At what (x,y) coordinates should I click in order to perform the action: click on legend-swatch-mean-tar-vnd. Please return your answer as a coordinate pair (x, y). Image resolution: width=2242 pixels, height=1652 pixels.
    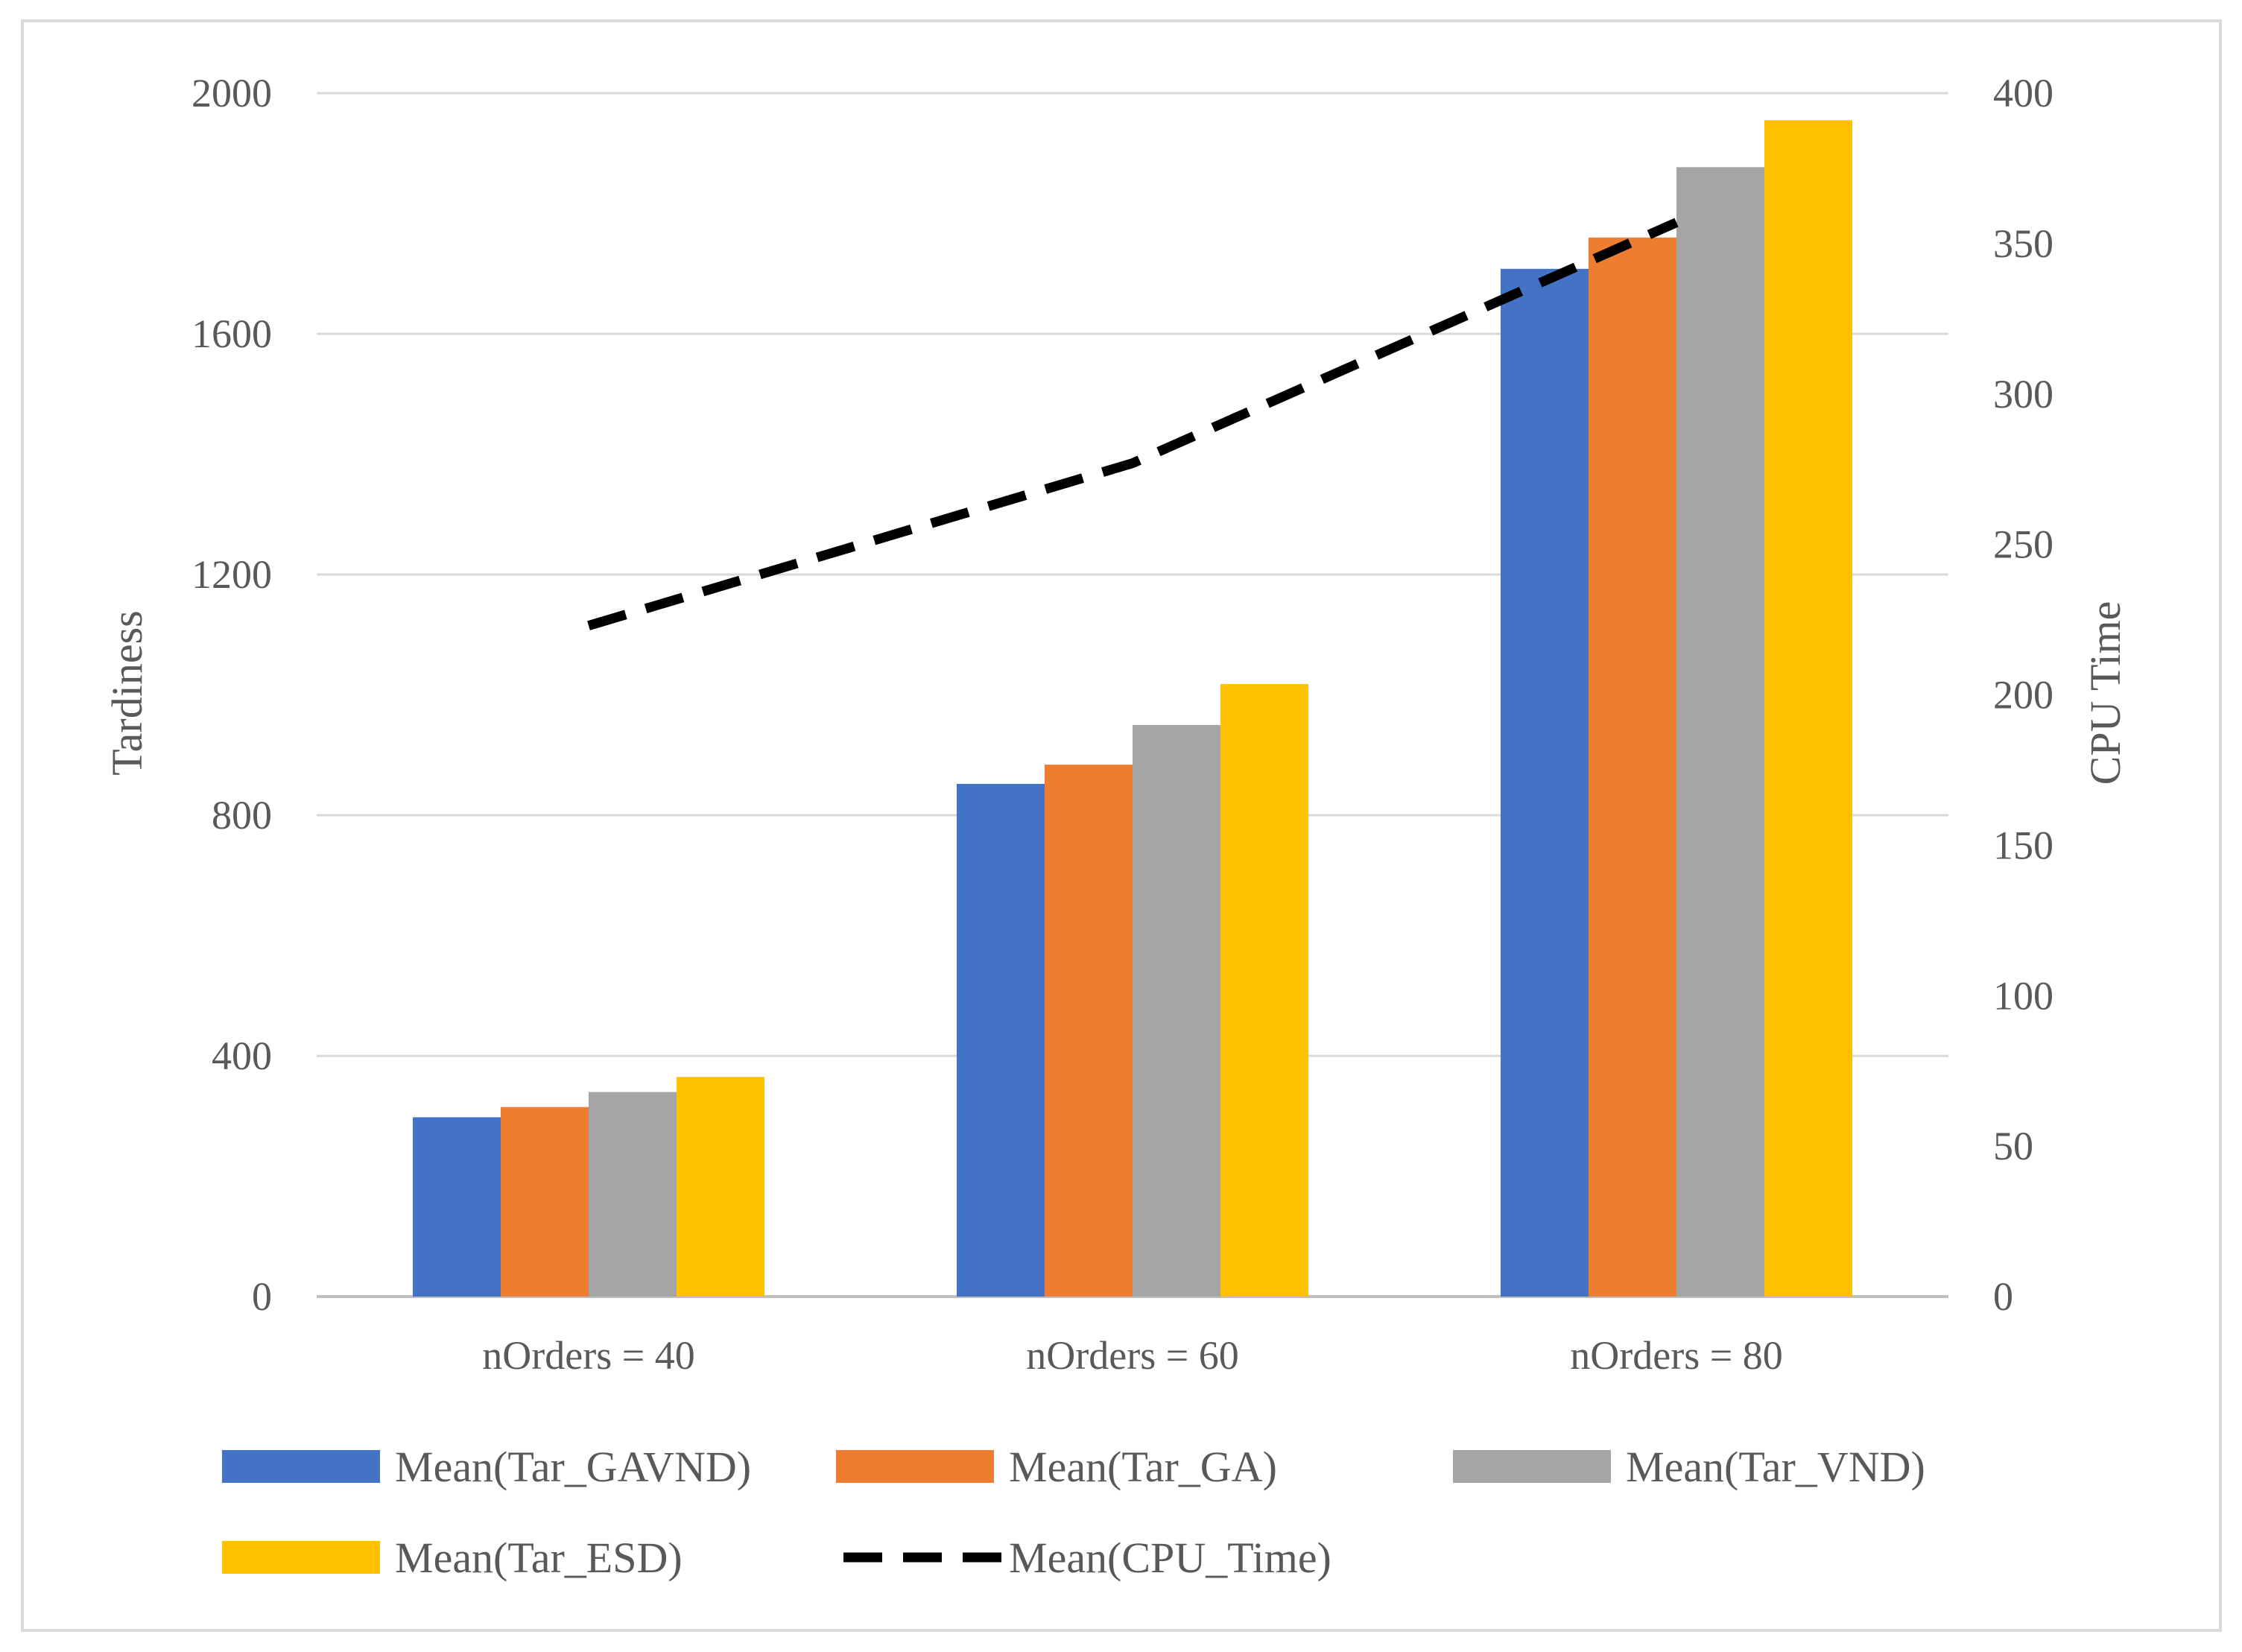
    Looking at the image, I should click on (1532, 1467).